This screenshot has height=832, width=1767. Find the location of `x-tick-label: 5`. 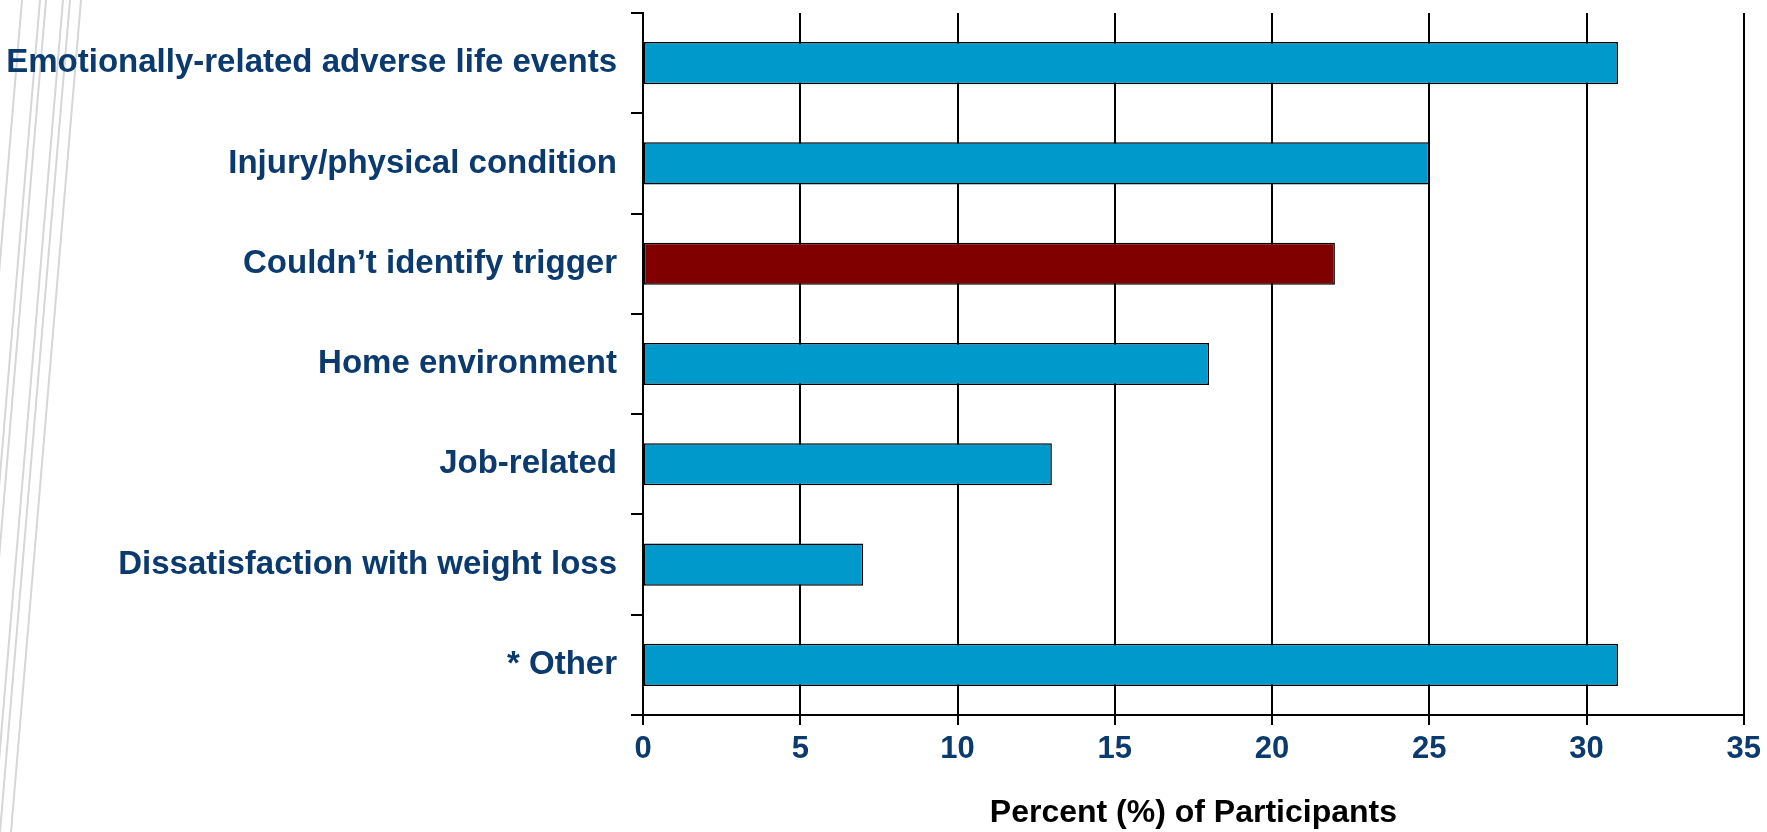

x-tick-label: 5 is located at coordinates (800, 748).